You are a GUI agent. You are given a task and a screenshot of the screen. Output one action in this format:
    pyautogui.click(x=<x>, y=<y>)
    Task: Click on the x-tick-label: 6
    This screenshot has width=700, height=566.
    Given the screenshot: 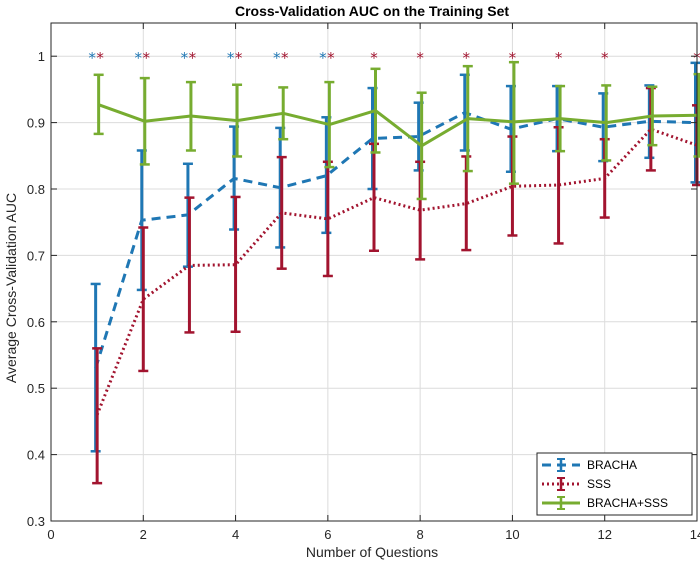 What is the action you would take?
    pyautogui.click(x=327, y=534)
    